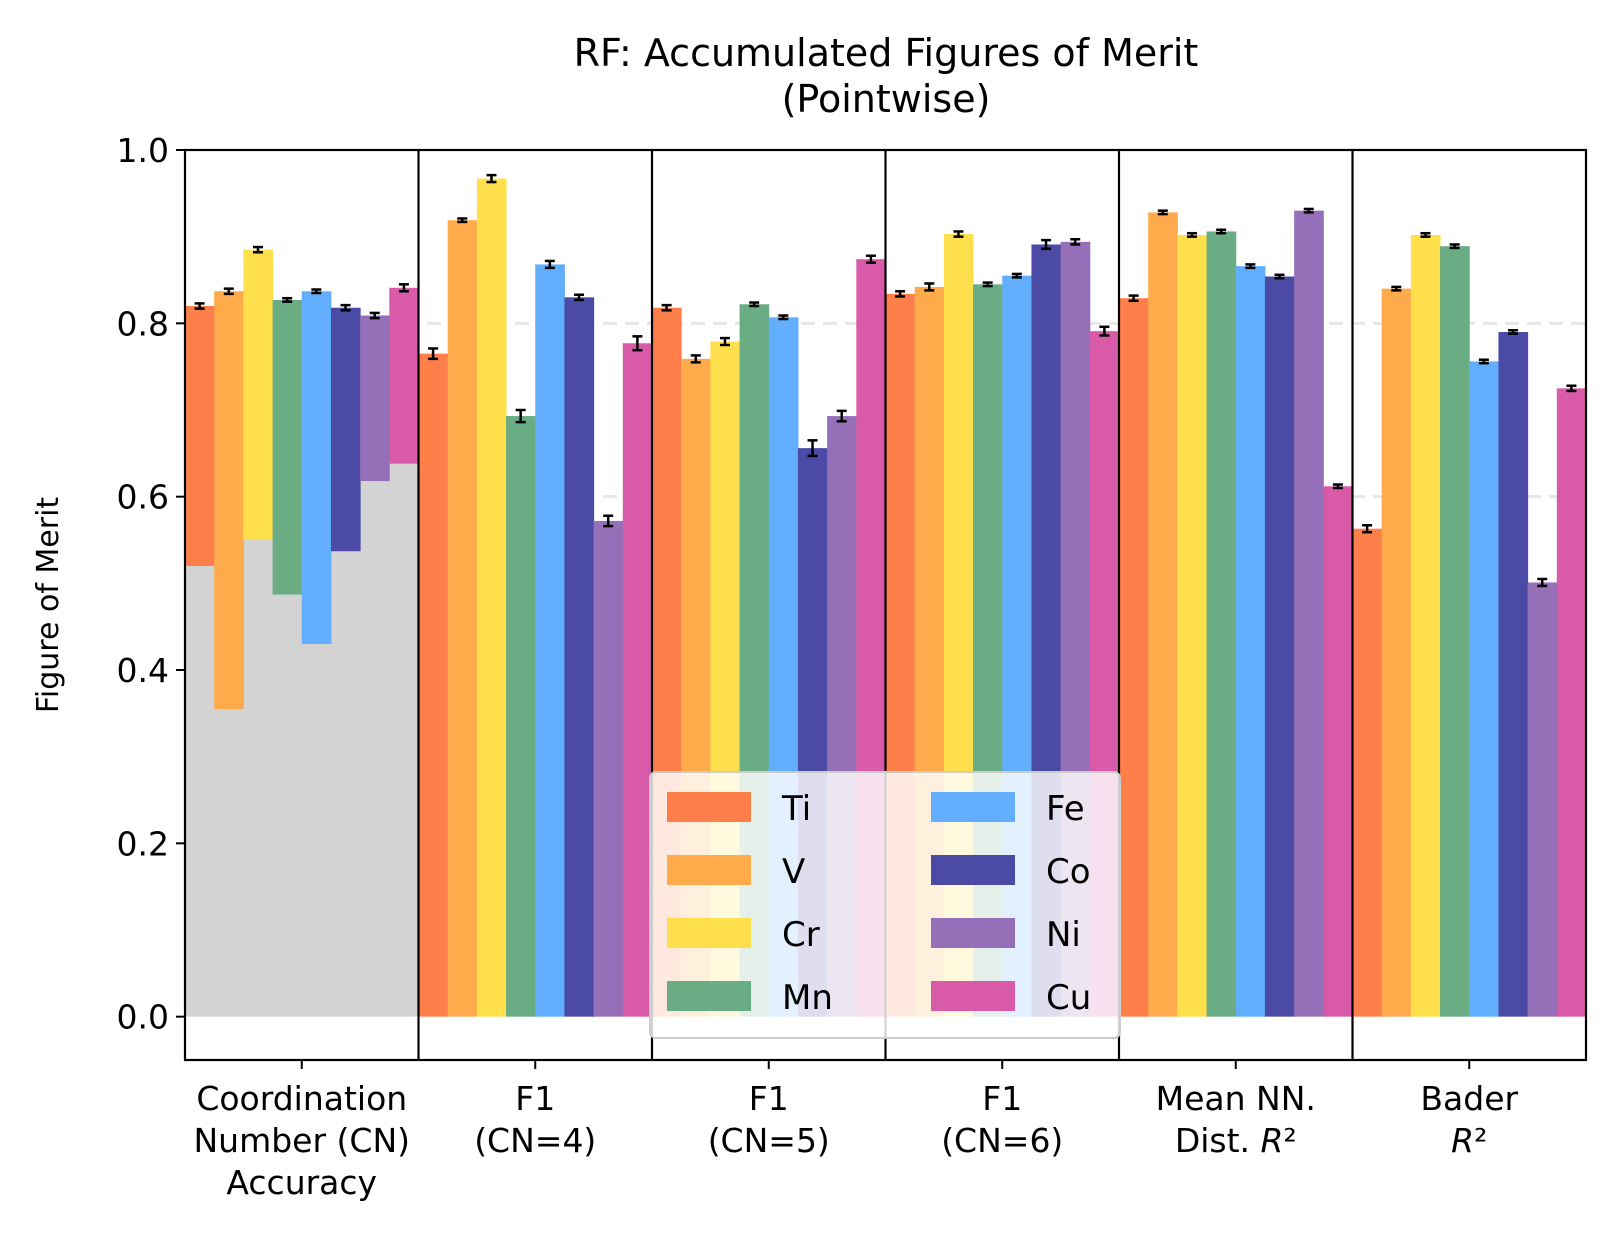 The image size is (1609, 1252). Describe the element at coordinates (1068, 998) in the screenshot. I see `legend-label-cu: Cu` at that location.